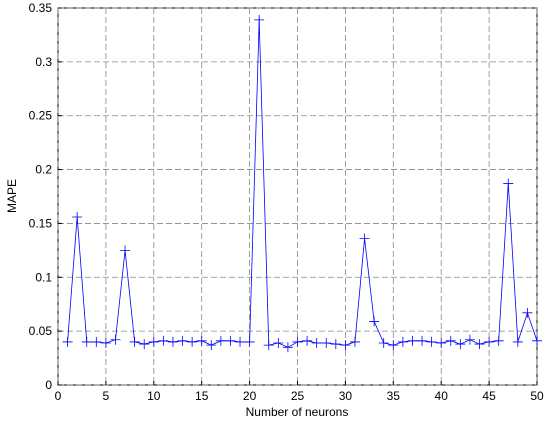 Image resolution: width=550 pixels, height=434 pixels. Describe the element at coordinates (250, 396) in the screenshot. I see `x-tick-label: 20` at that location.